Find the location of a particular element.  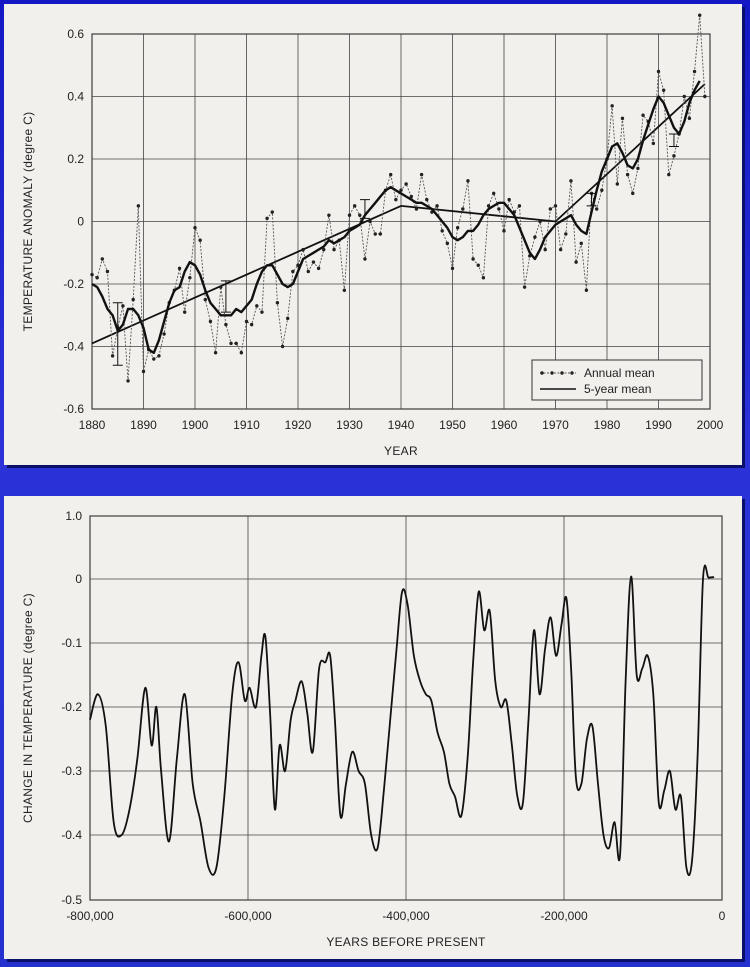

x-tick-label: 1880 is located at coordinates (92, 425).